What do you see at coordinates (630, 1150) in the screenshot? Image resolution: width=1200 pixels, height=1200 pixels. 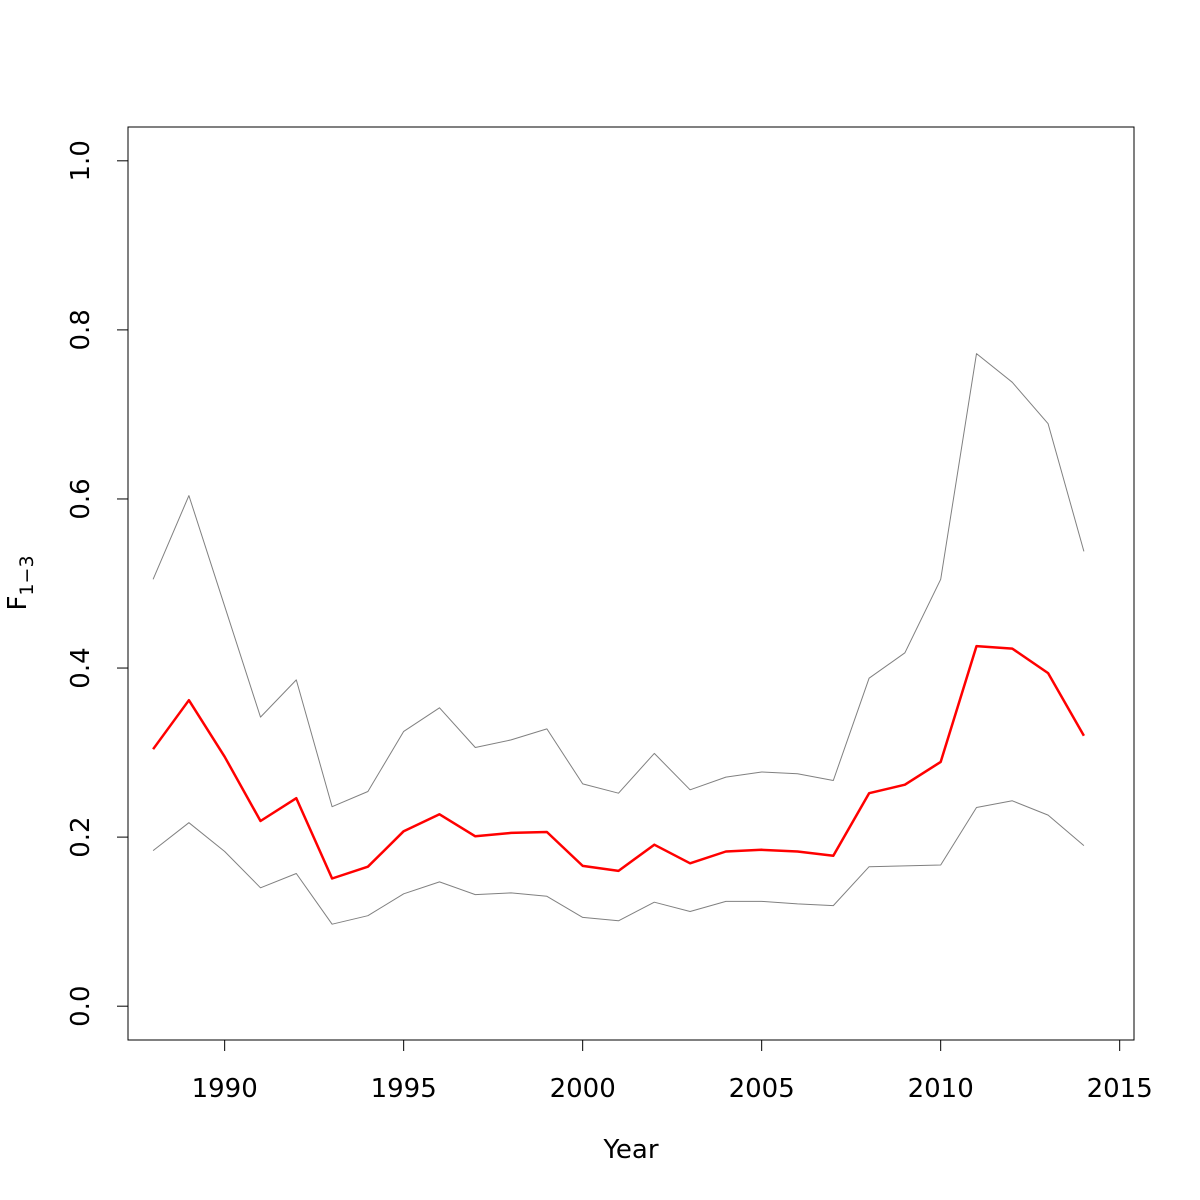 I see `x-axis-title: Year` at bounding box center [630, 1150].